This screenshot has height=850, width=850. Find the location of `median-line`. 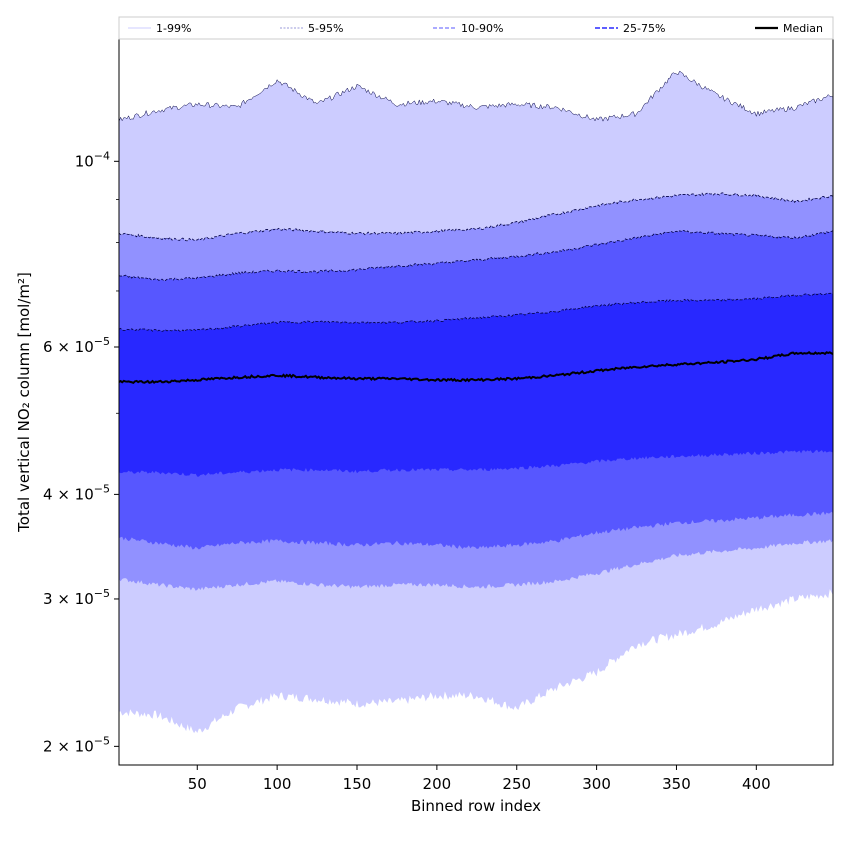

median-line is located at coordinates (476, 367).